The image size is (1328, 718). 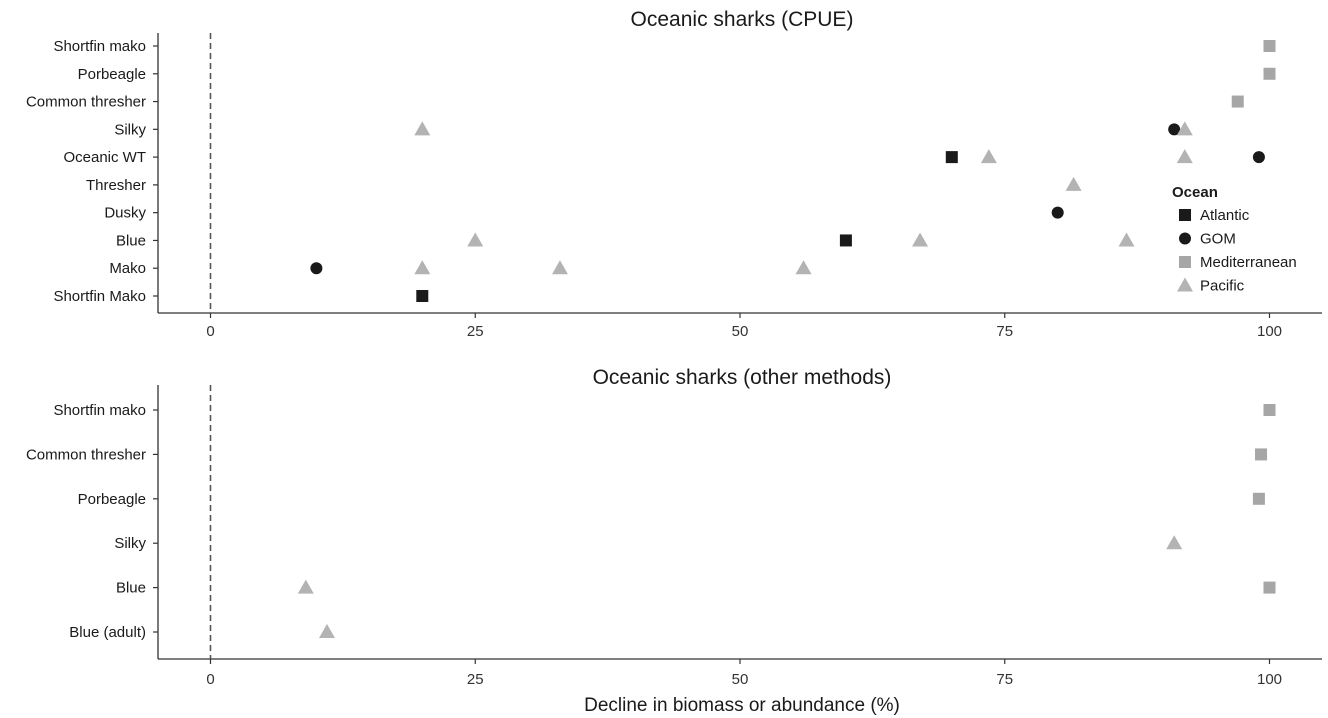 What do you see at coordinates (125, 213) in the screenshot?
I see `y-tick-label: Dusky` at bounding box center [125, 213].